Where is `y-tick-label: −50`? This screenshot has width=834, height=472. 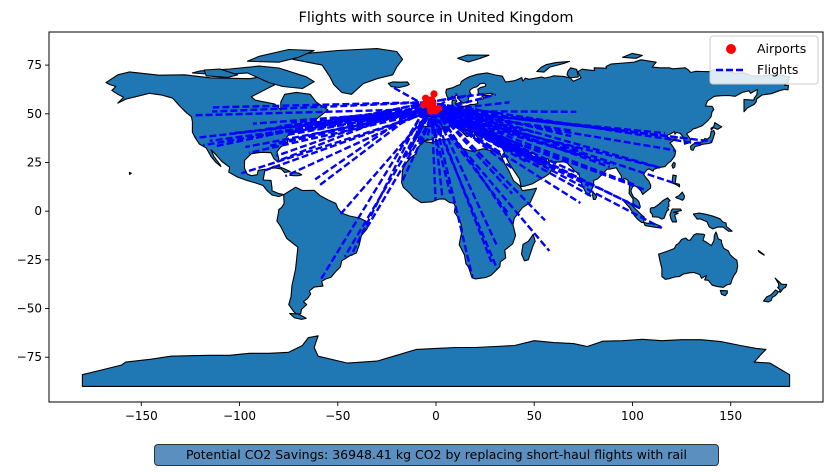
y-tick-label: −50 is located at coordinates (29, 309).